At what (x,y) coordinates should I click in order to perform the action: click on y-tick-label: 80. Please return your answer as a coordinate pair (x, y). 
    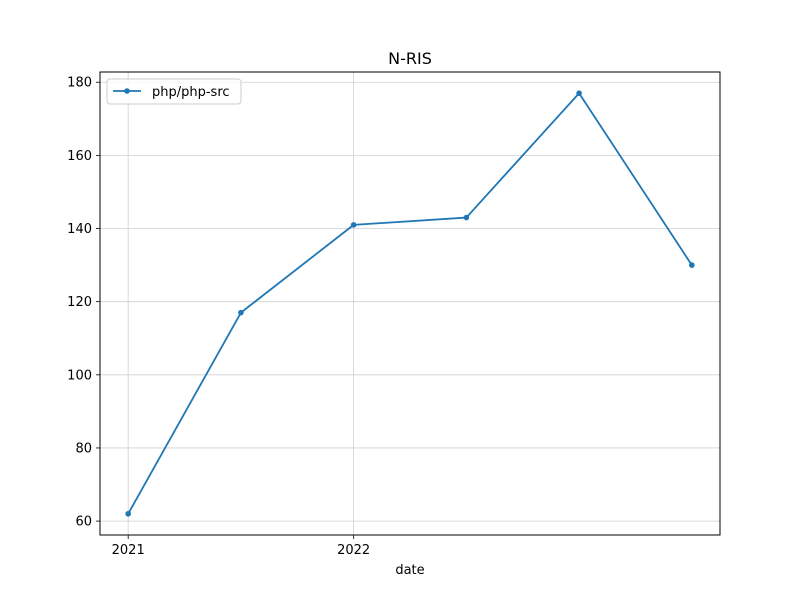
    Looking at the image, I should click on (83, 448).